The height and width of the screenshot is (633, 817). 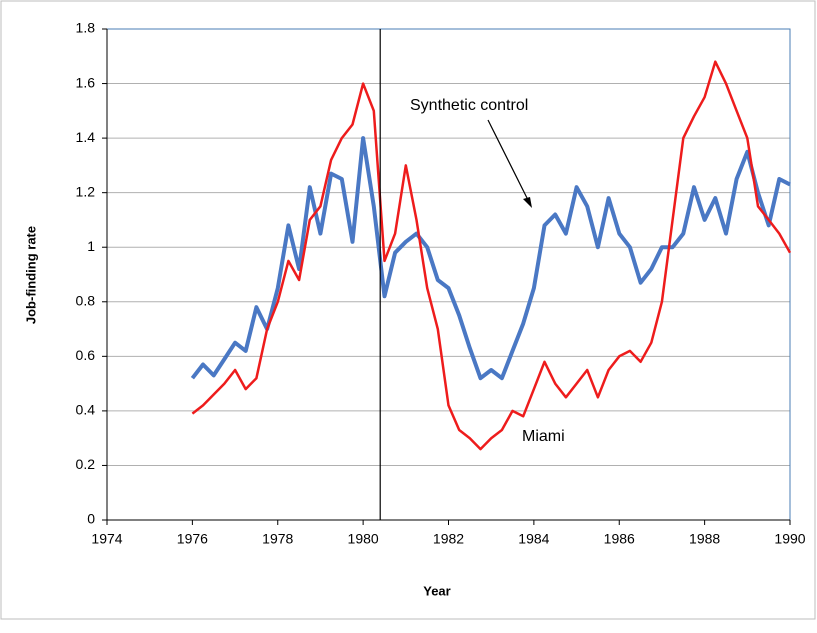 I want to click on x-tick-label: 1980, so click(x=363, y=539).